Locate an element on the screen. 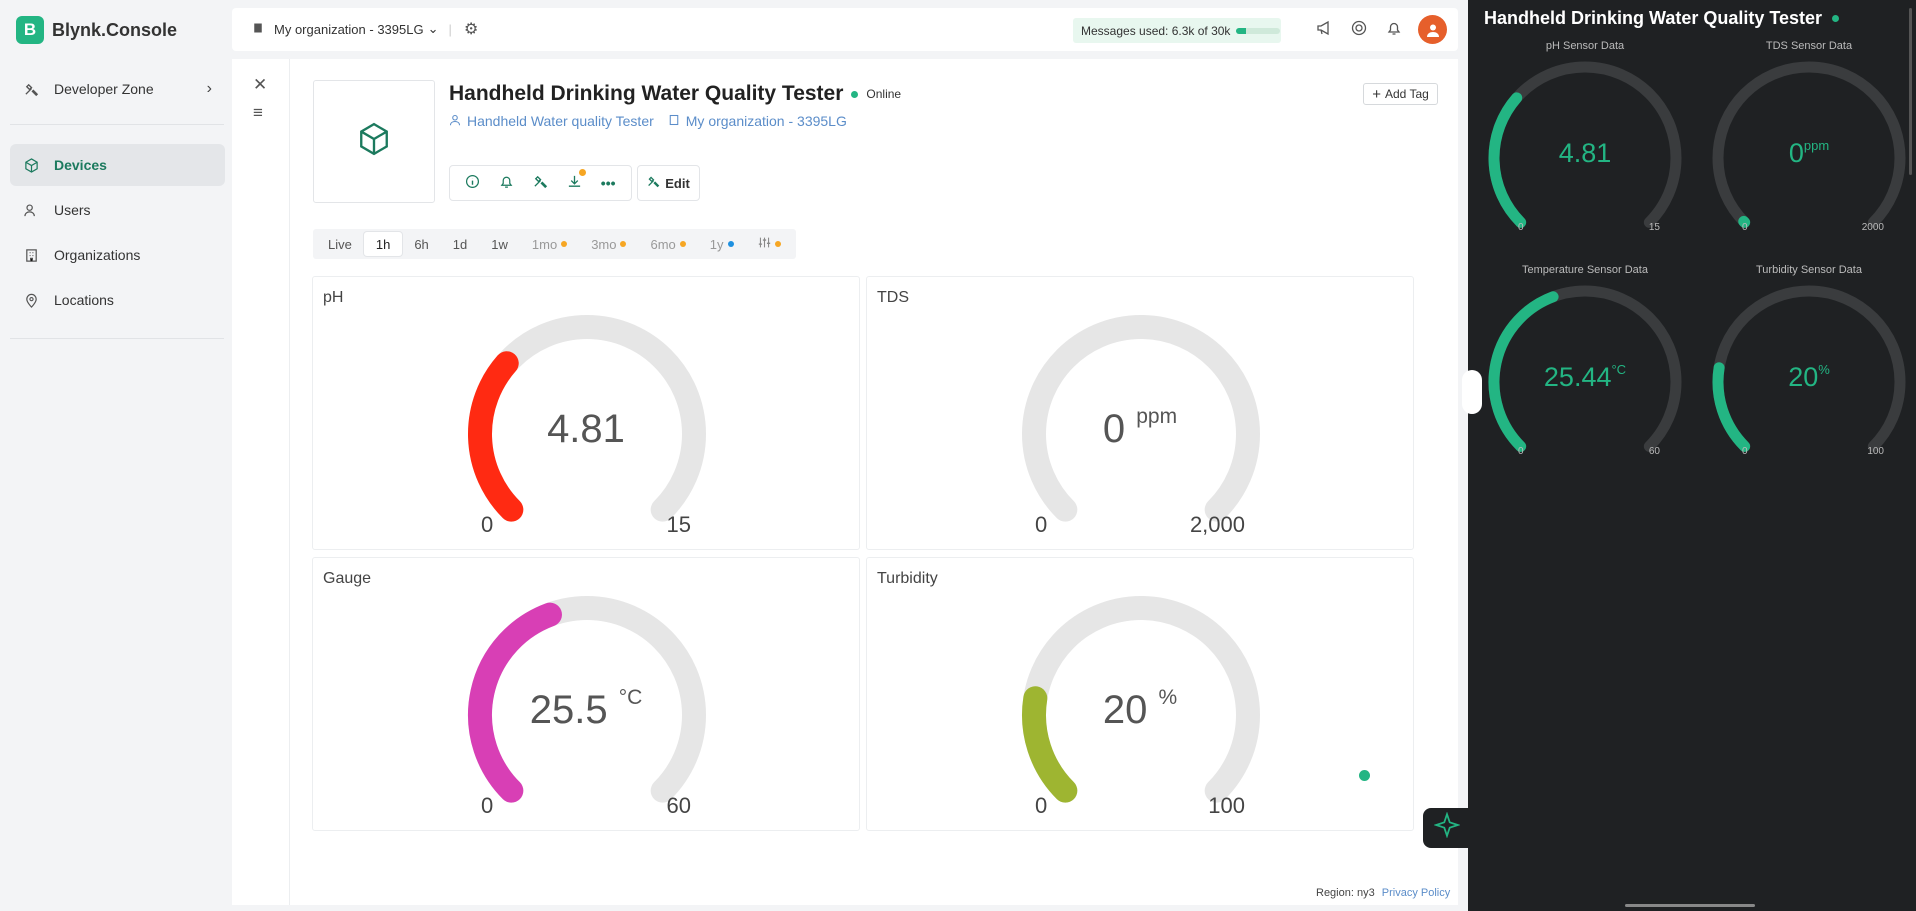 Image resolution: width=1916 pixels, height=911 pixels. vertical-scrollbar is located at coordinates (1910, 91).